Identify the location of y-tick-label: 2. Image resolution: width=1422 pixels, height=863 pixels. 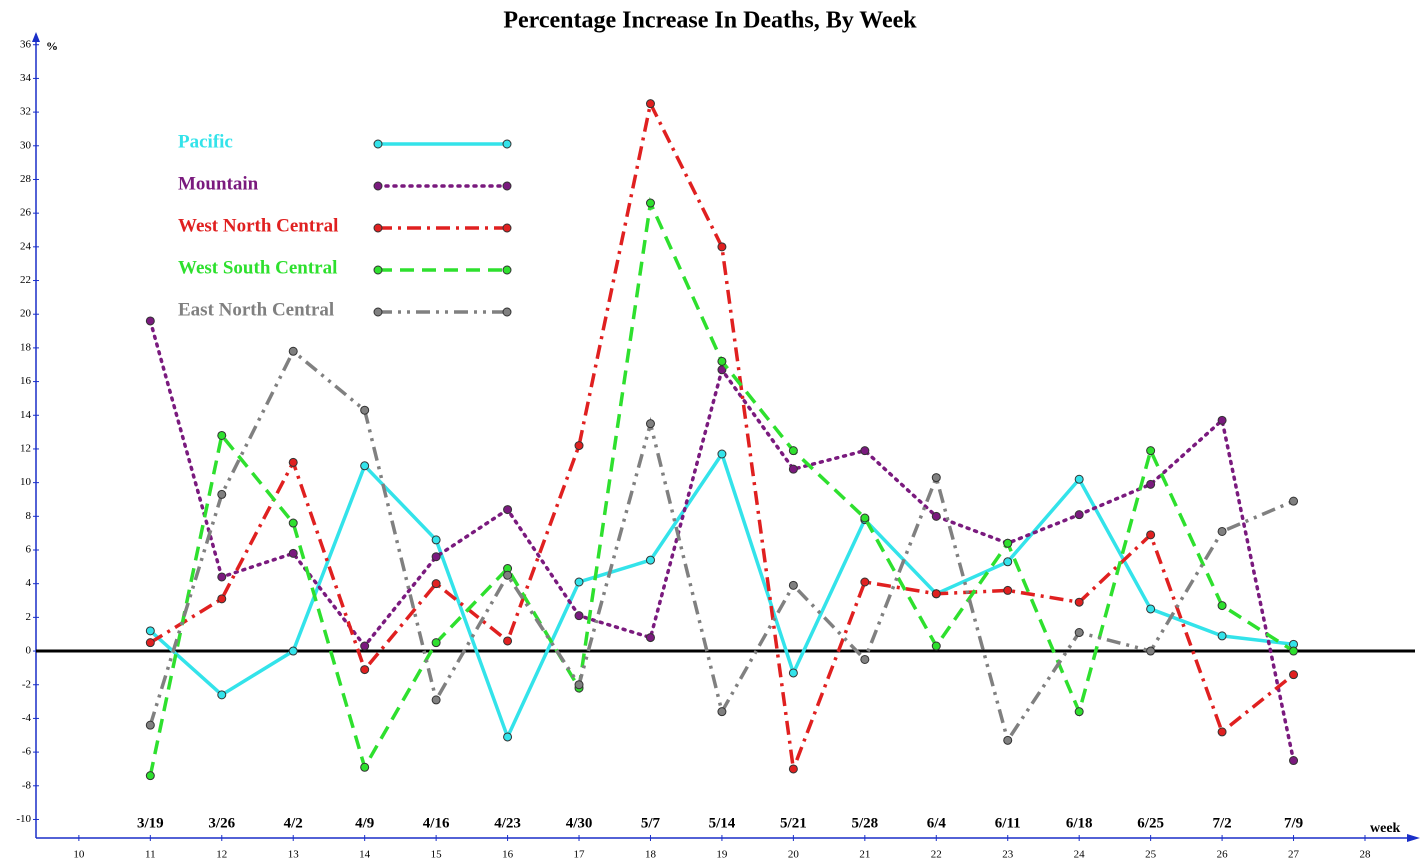
(29, 617).